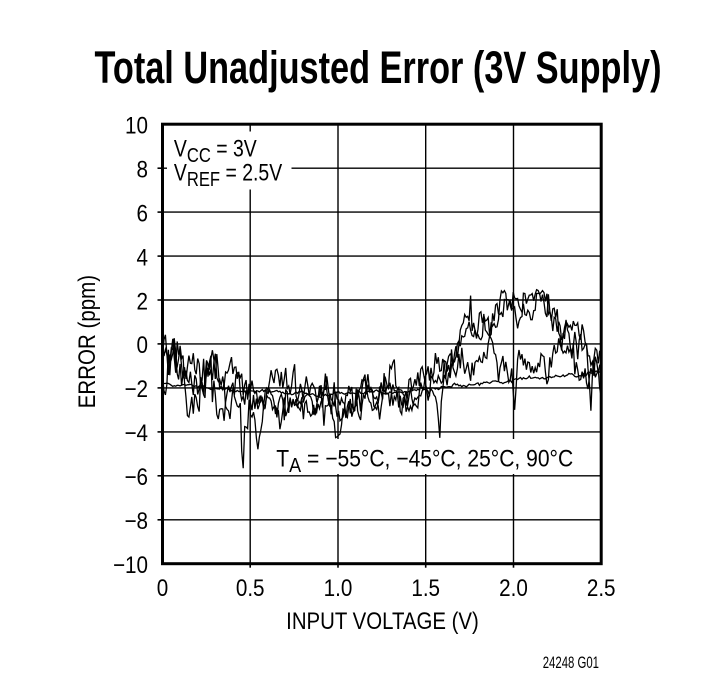  What do you see at coordinates (86, 341) in the screenshot?
I see `svg-text: ERROR (ppm)` at bounding box center [86, 341].